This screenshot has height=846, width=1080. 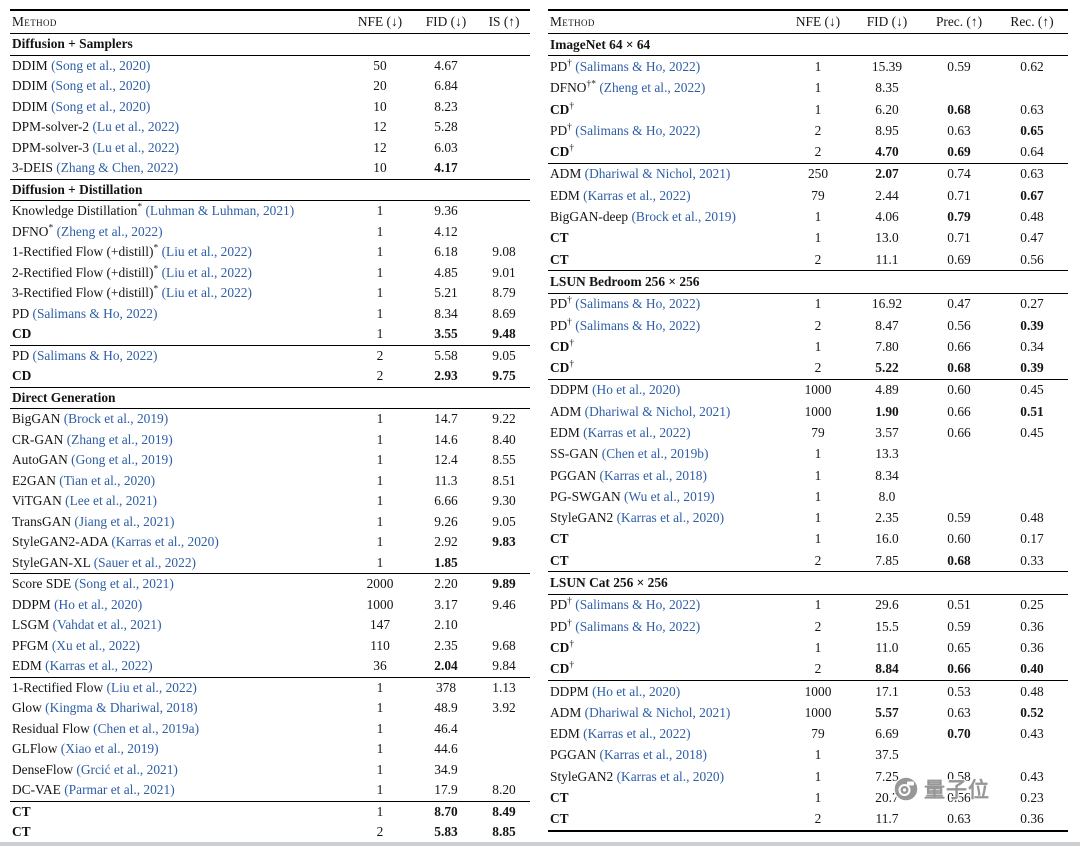 I want to click on method-name: SS-GAN, so click(x=574, y=454).